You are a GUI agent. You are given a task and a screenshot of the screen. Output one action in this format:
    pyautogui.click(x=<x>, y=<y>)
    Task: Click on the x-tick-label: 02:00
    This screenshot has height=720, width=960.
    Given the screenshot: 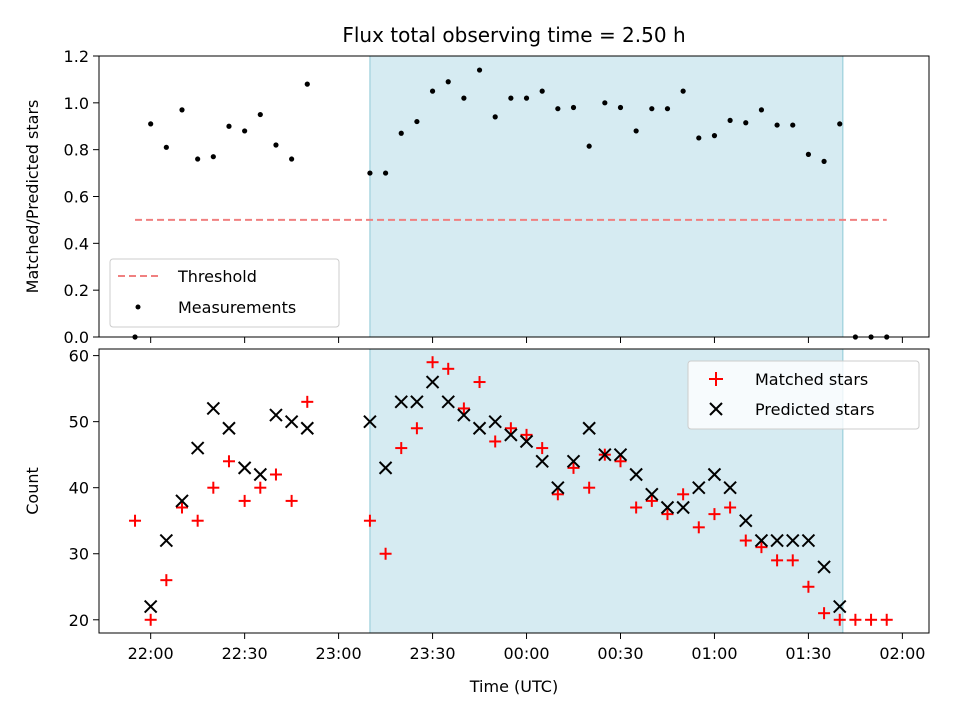 What is the action you would take?
    pyautogui.click(x=902, y=653)
    